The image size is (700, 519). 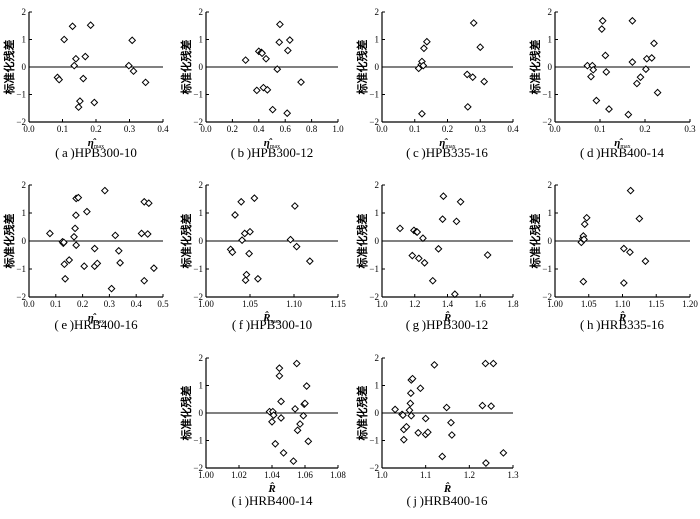 I want to click on panel-caption: ( d )HRB400-14, so click(x=622, y=152).